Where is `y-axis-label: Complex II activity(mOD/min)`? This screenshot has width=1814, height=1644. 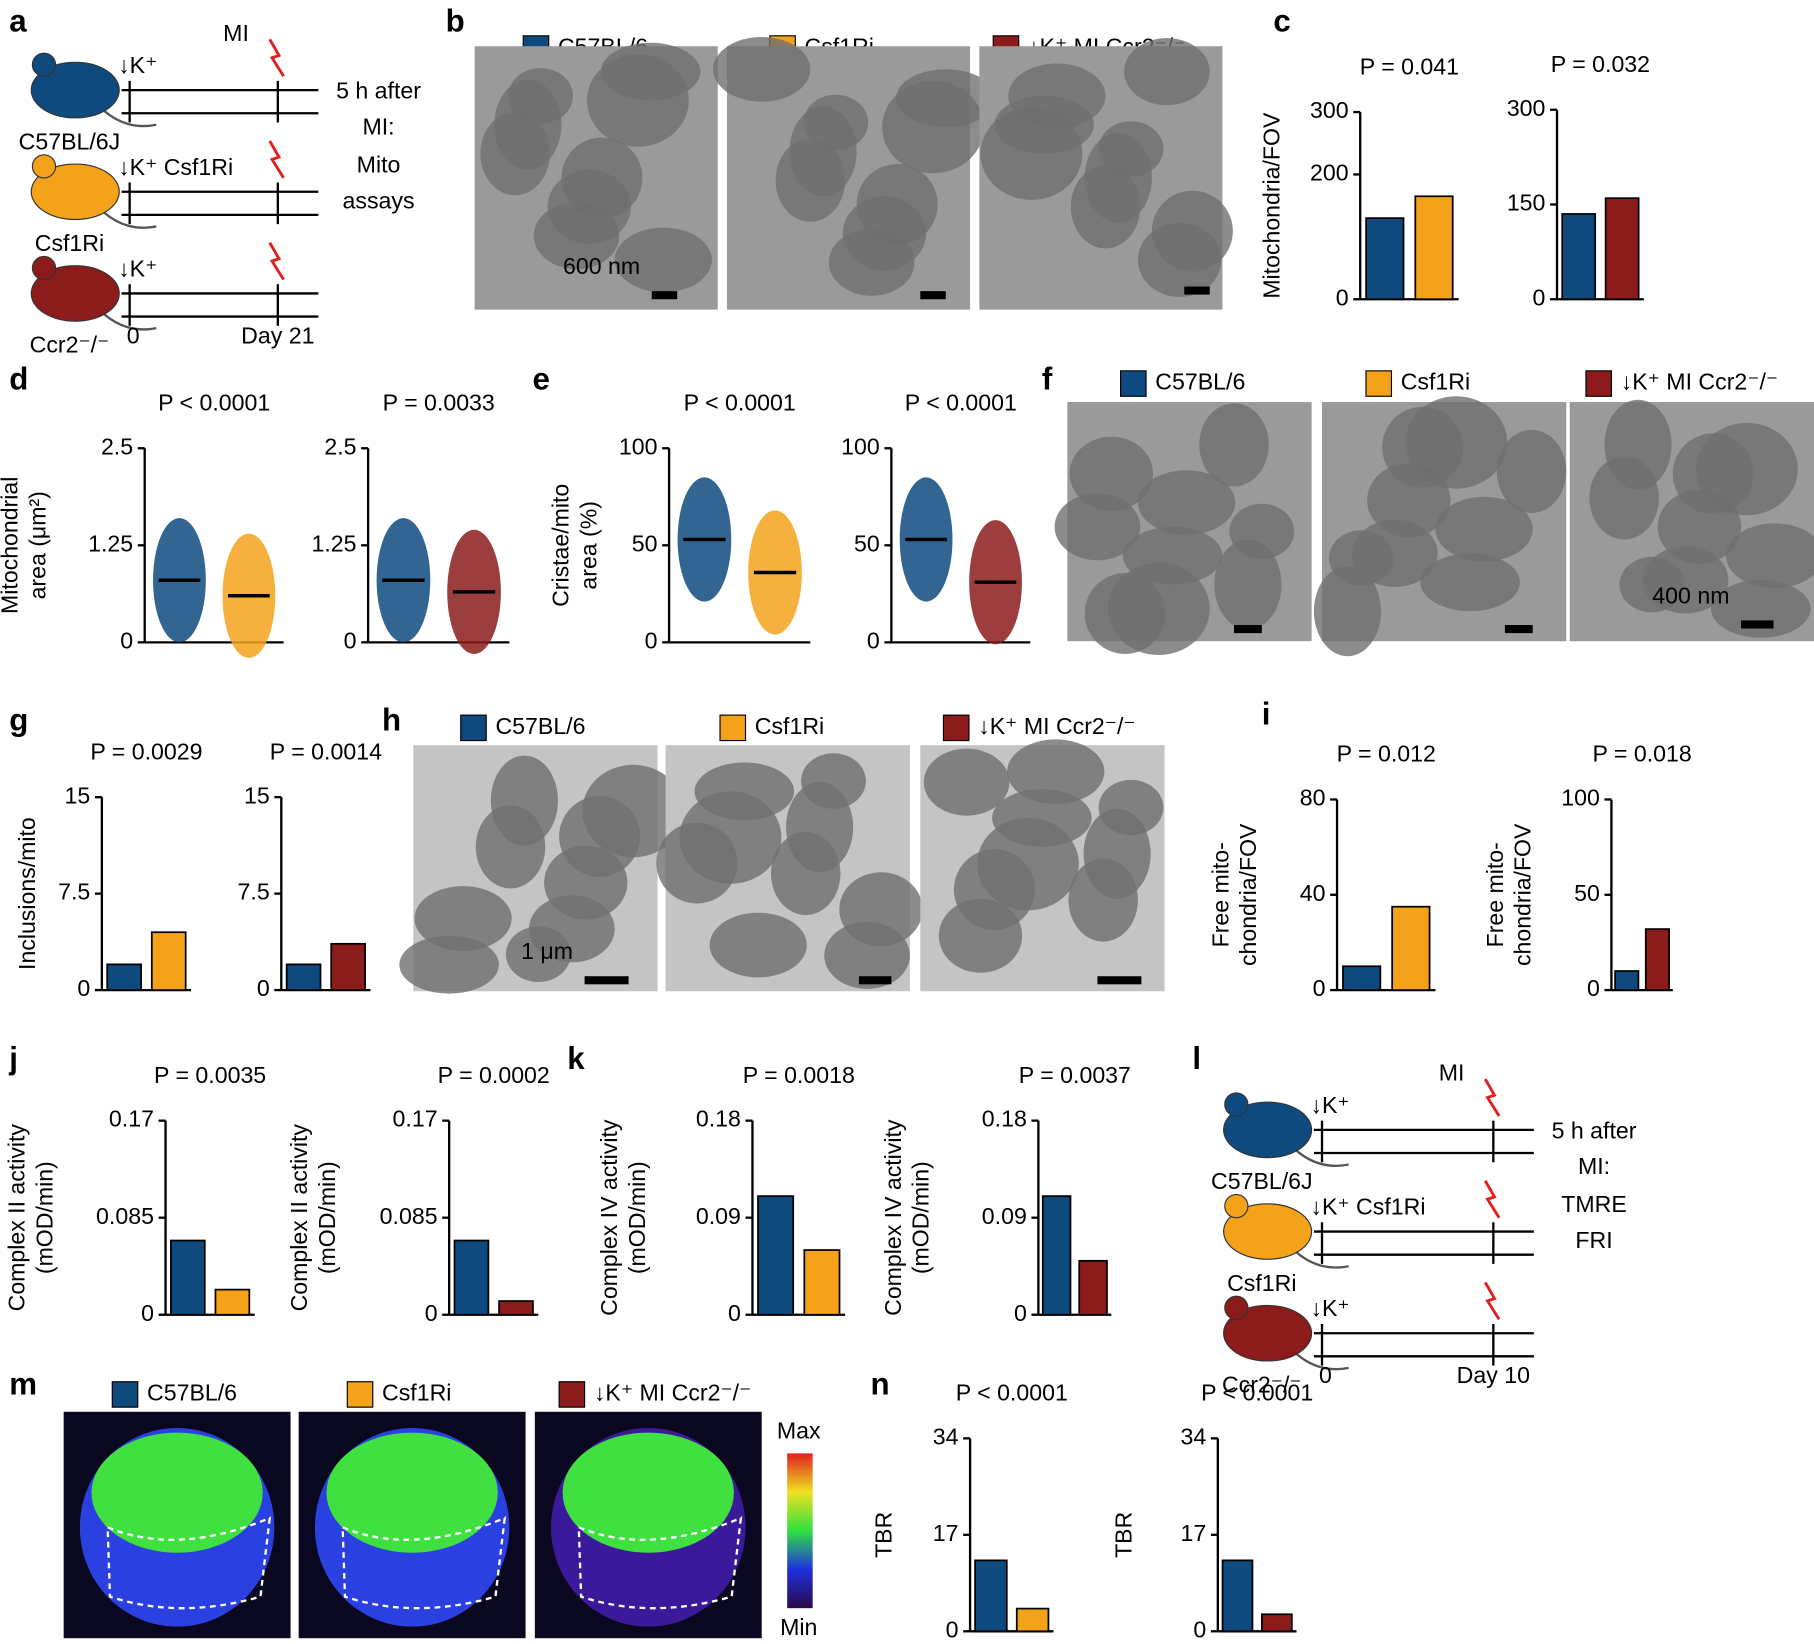
y-axis-label: Complex II activity(mOD/min) is located at coordinates (31, 1218).